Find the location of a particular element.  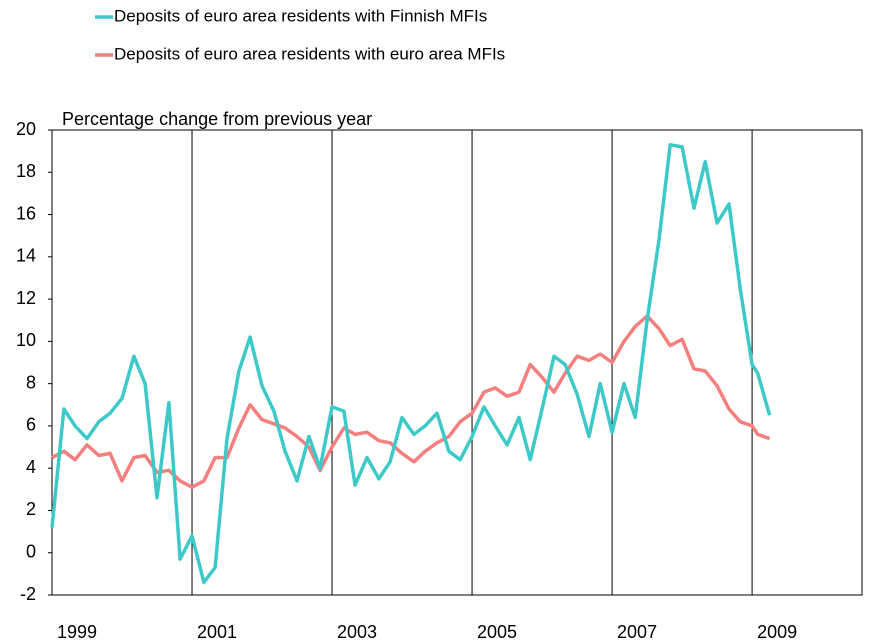

x-tick-label: 2001 is located at coordinates (217, 632).